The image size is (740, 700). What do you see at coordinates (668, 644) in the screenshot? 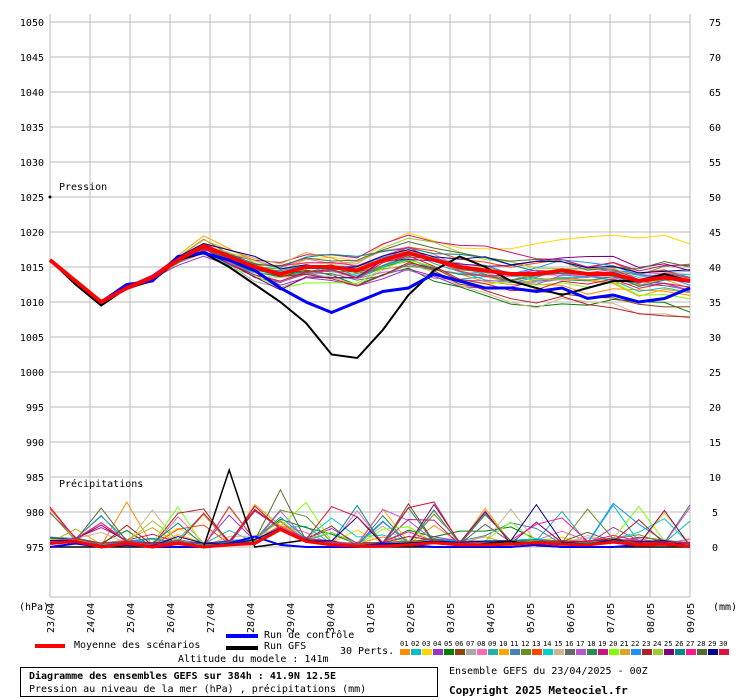
I see `perturbation-label: 25` at bounding box center [668, 644].